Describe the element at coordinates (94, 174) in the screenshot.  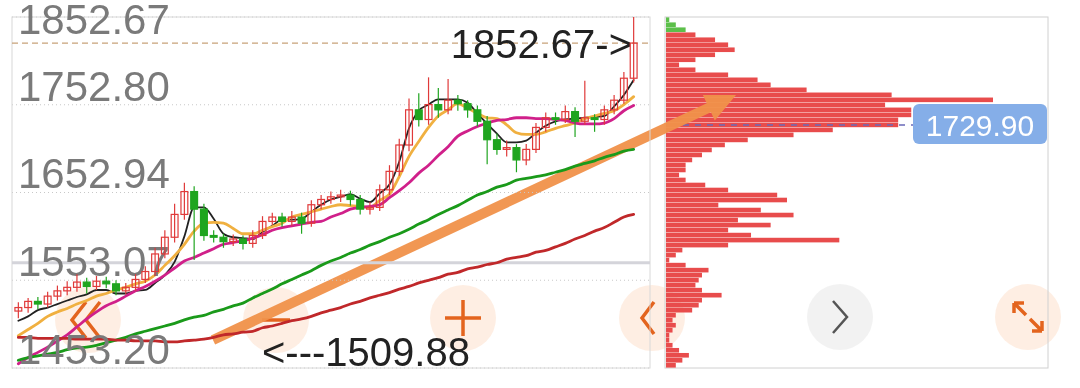
I see `y-tick-label: 1652.94` at that location.